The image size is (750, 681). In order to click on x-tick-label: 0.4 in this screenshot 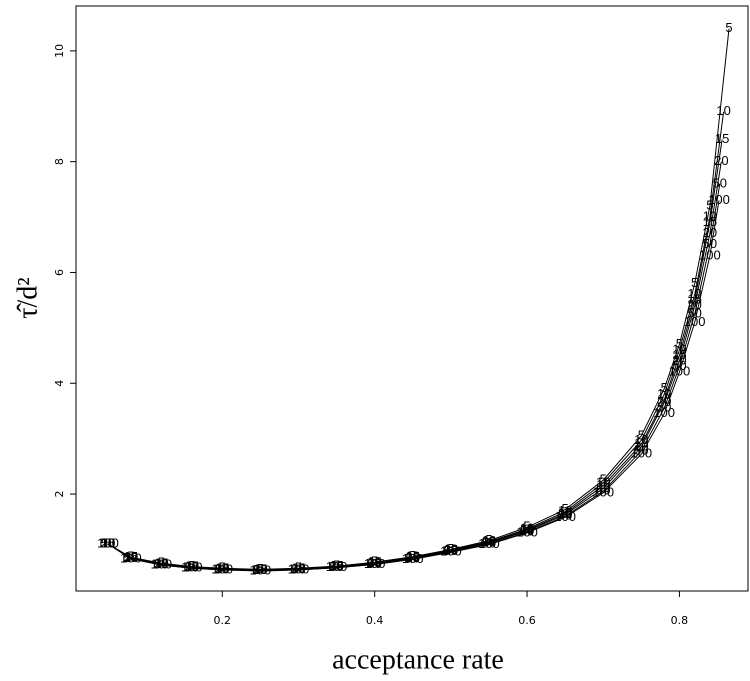, I will do `click(375, 620)`.